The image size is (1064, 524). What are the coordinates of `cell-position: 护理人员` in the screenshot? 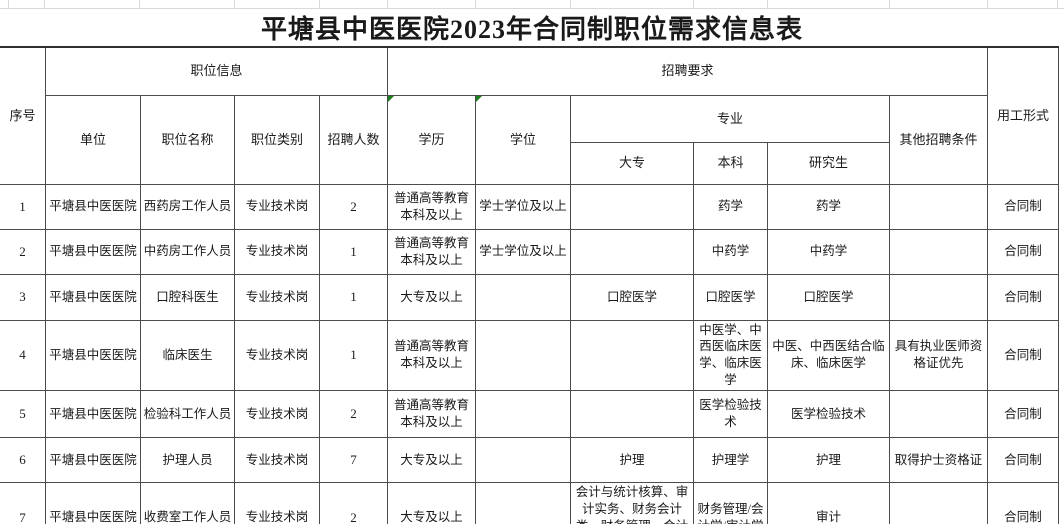 It's located at (187, 460).